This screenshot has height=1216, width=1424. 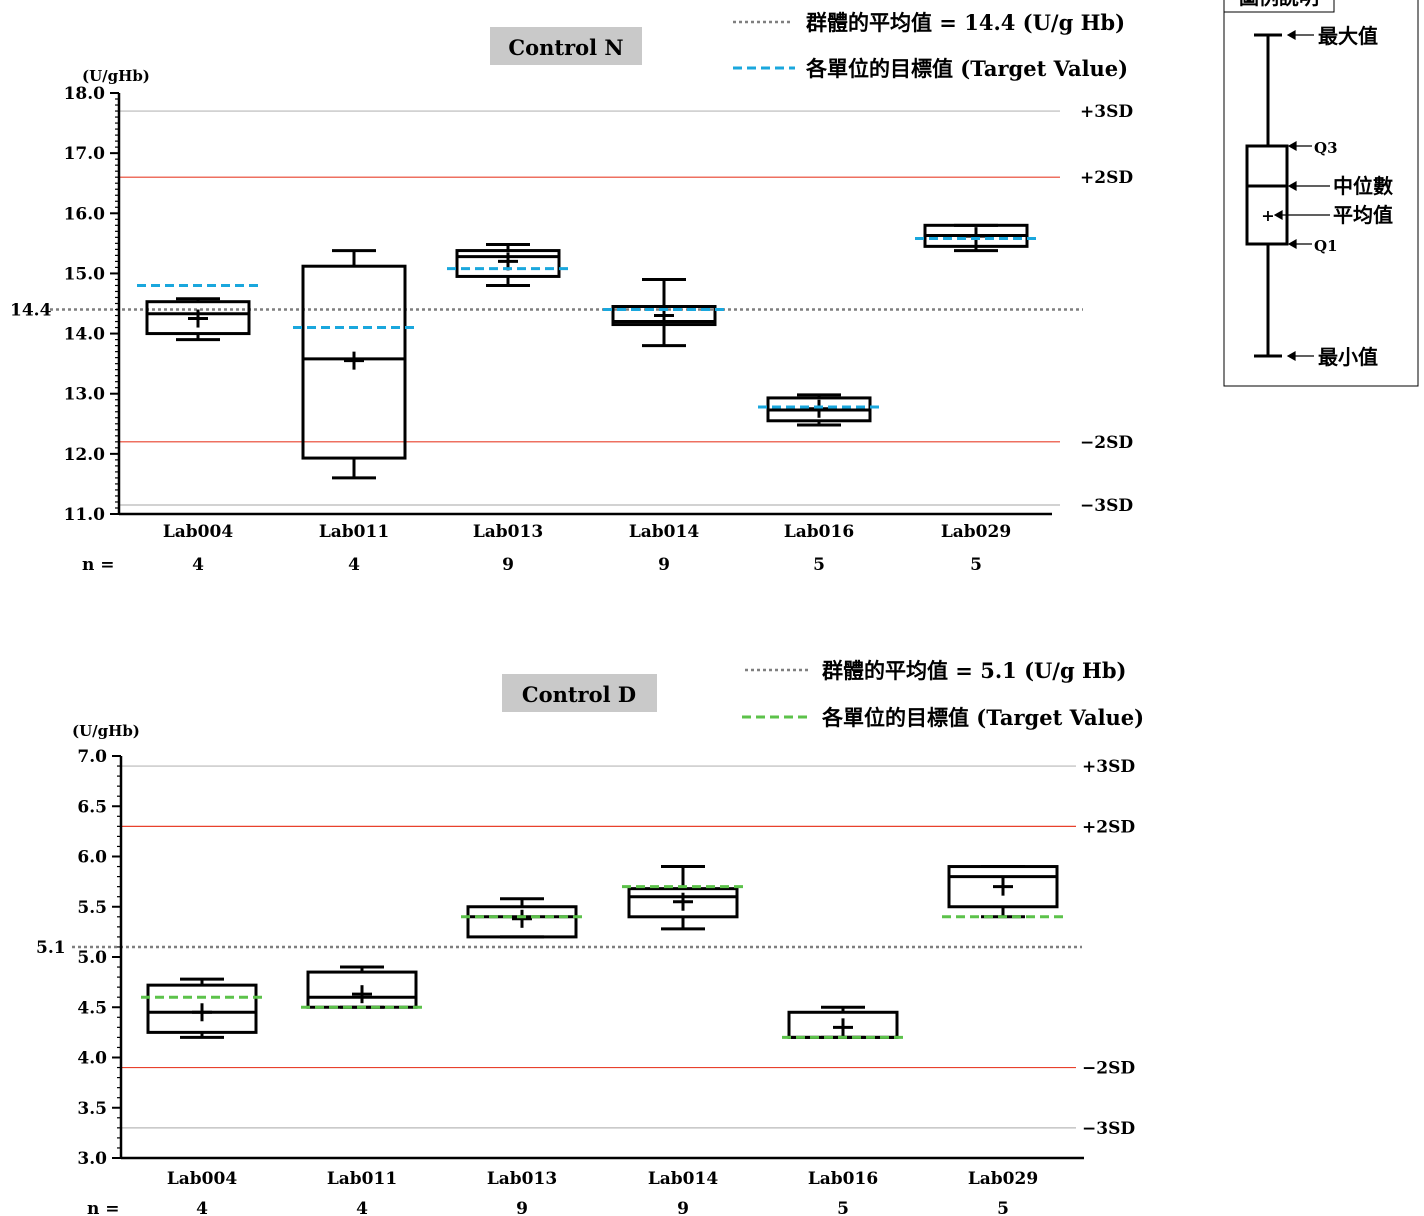 What do you see at coordinates (85, 335) in the screenshot?
I see `y-tick-label: 14.0` at bounding box center [85, 335].